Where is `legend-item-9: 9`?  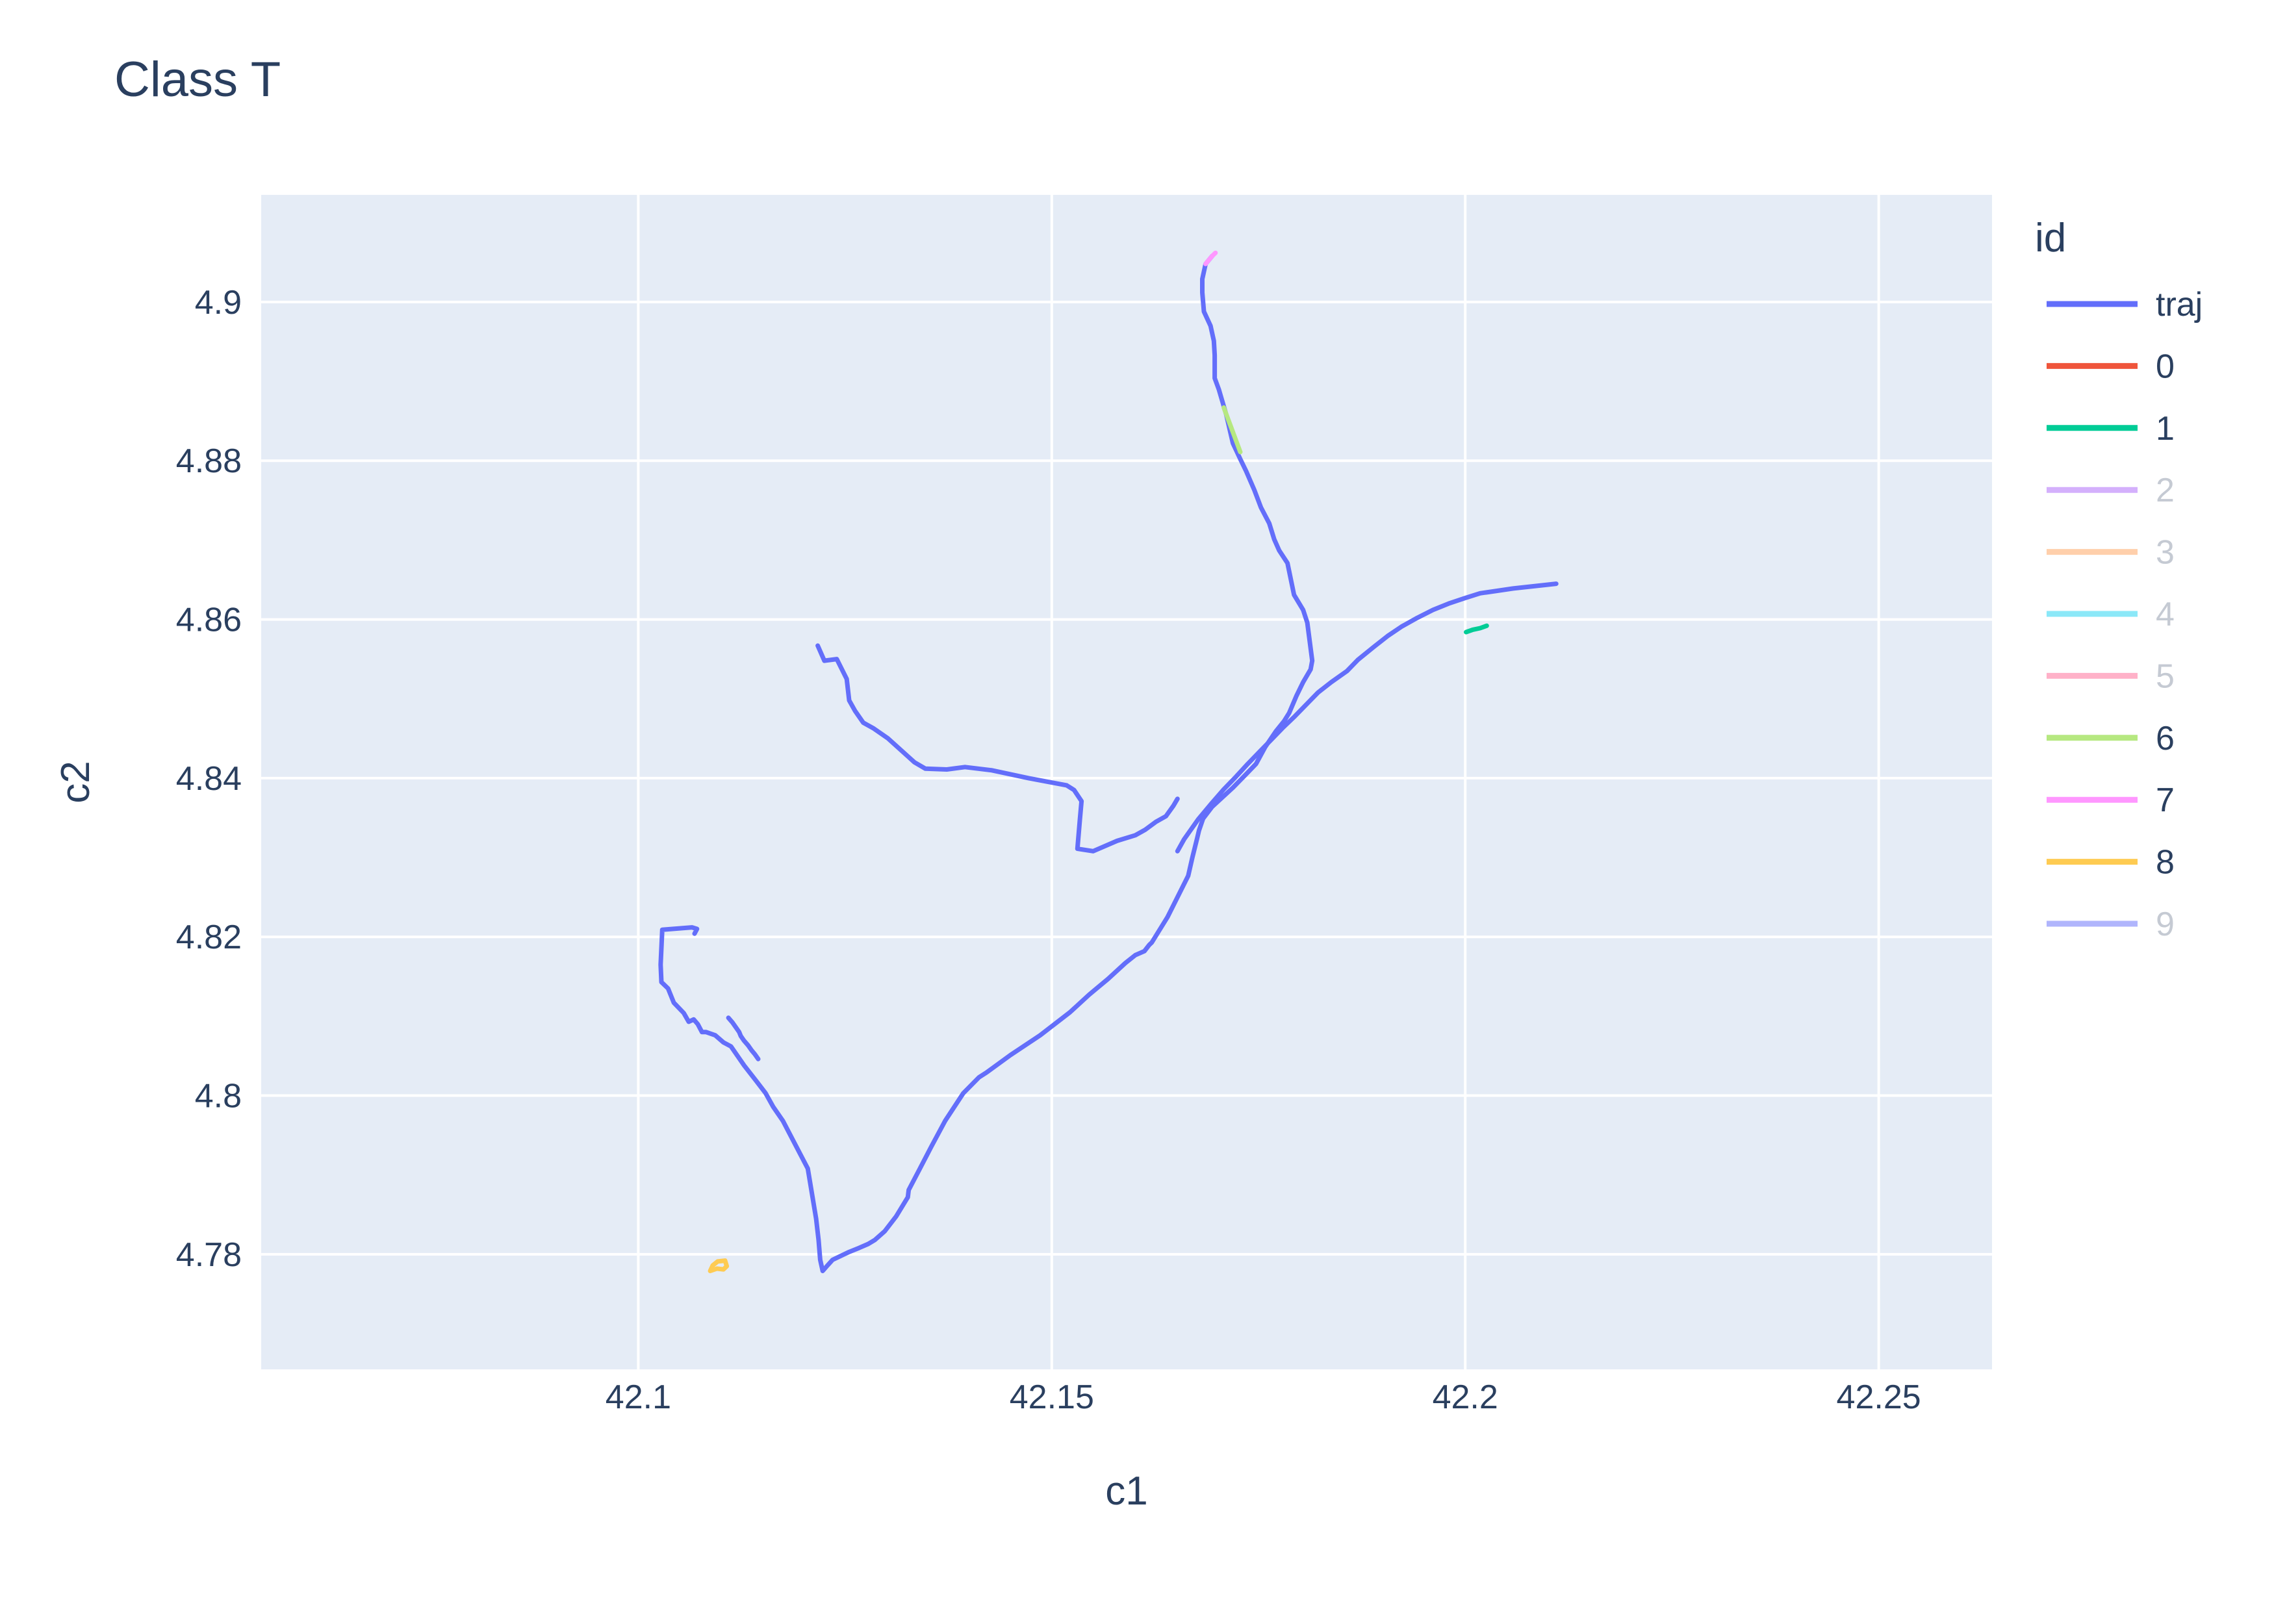
legend-item-9: 9 is located at coordinates (2111, 924).